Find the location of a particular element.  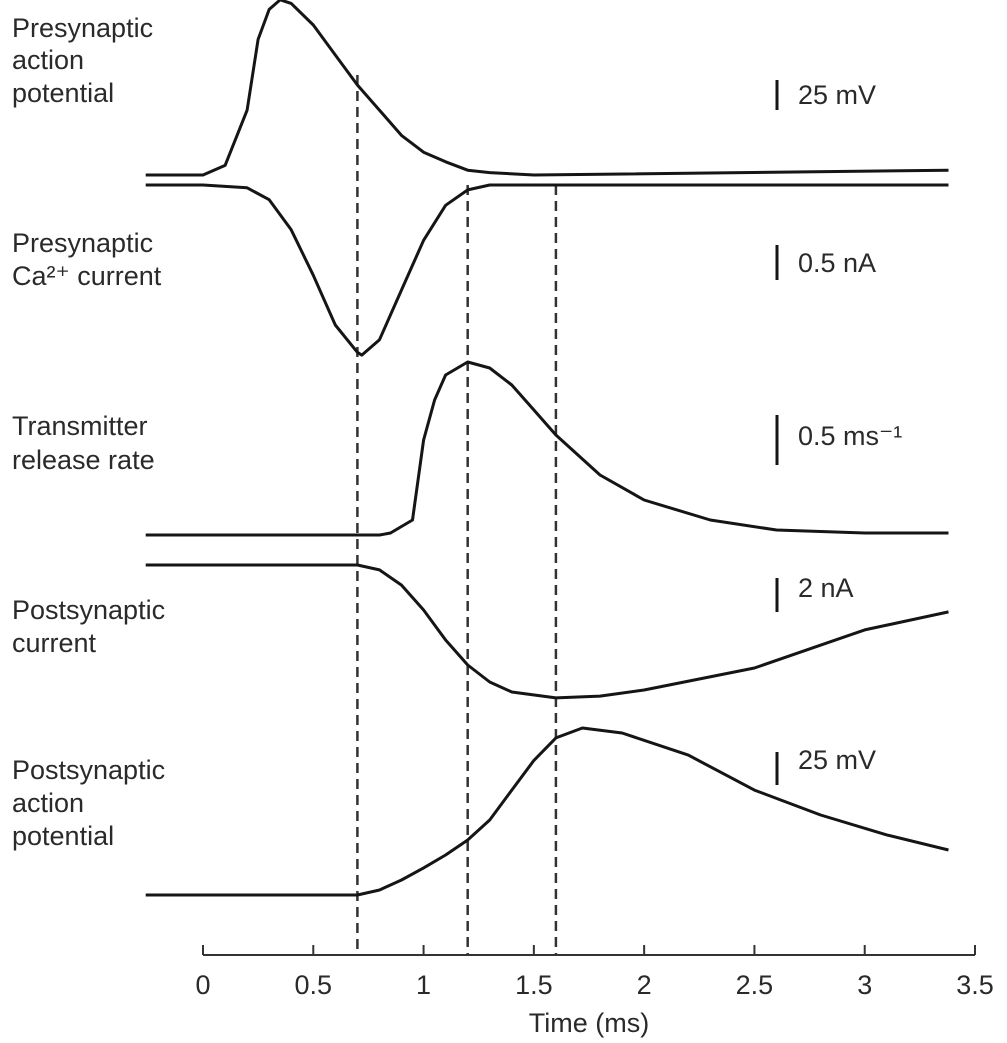

scale-bar-label: 2 nA is located at coordinates (826, 588).